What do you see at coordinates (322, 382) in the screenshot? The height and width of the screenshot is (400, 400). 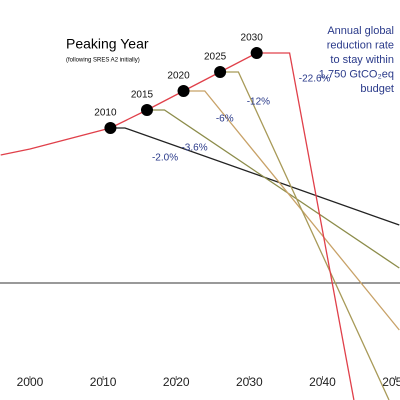 I see `x-tick-label: 2040` at bounding box center [322, 382].